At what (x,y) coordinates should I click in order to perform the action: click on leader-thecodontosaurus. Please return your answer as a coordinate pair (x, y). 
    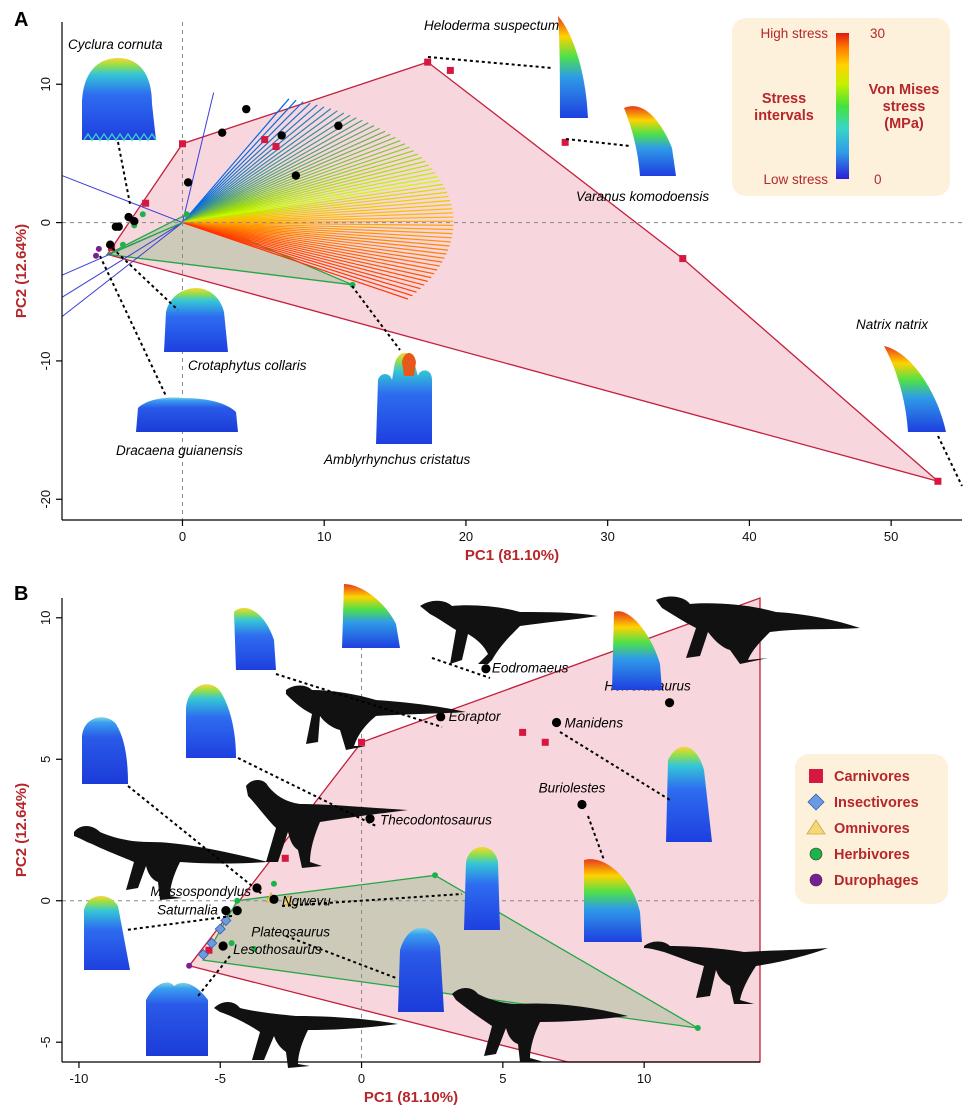
    Looking at the image, I should click on (307, 792).